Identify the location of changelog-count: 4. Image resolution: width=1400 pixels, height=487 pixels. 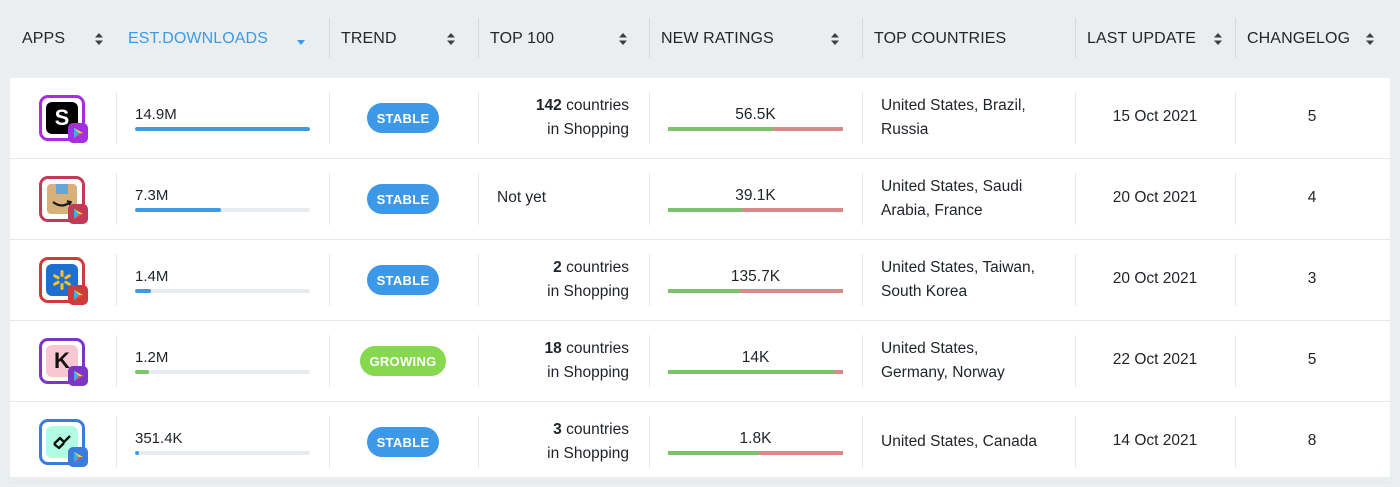
(1312, 197).